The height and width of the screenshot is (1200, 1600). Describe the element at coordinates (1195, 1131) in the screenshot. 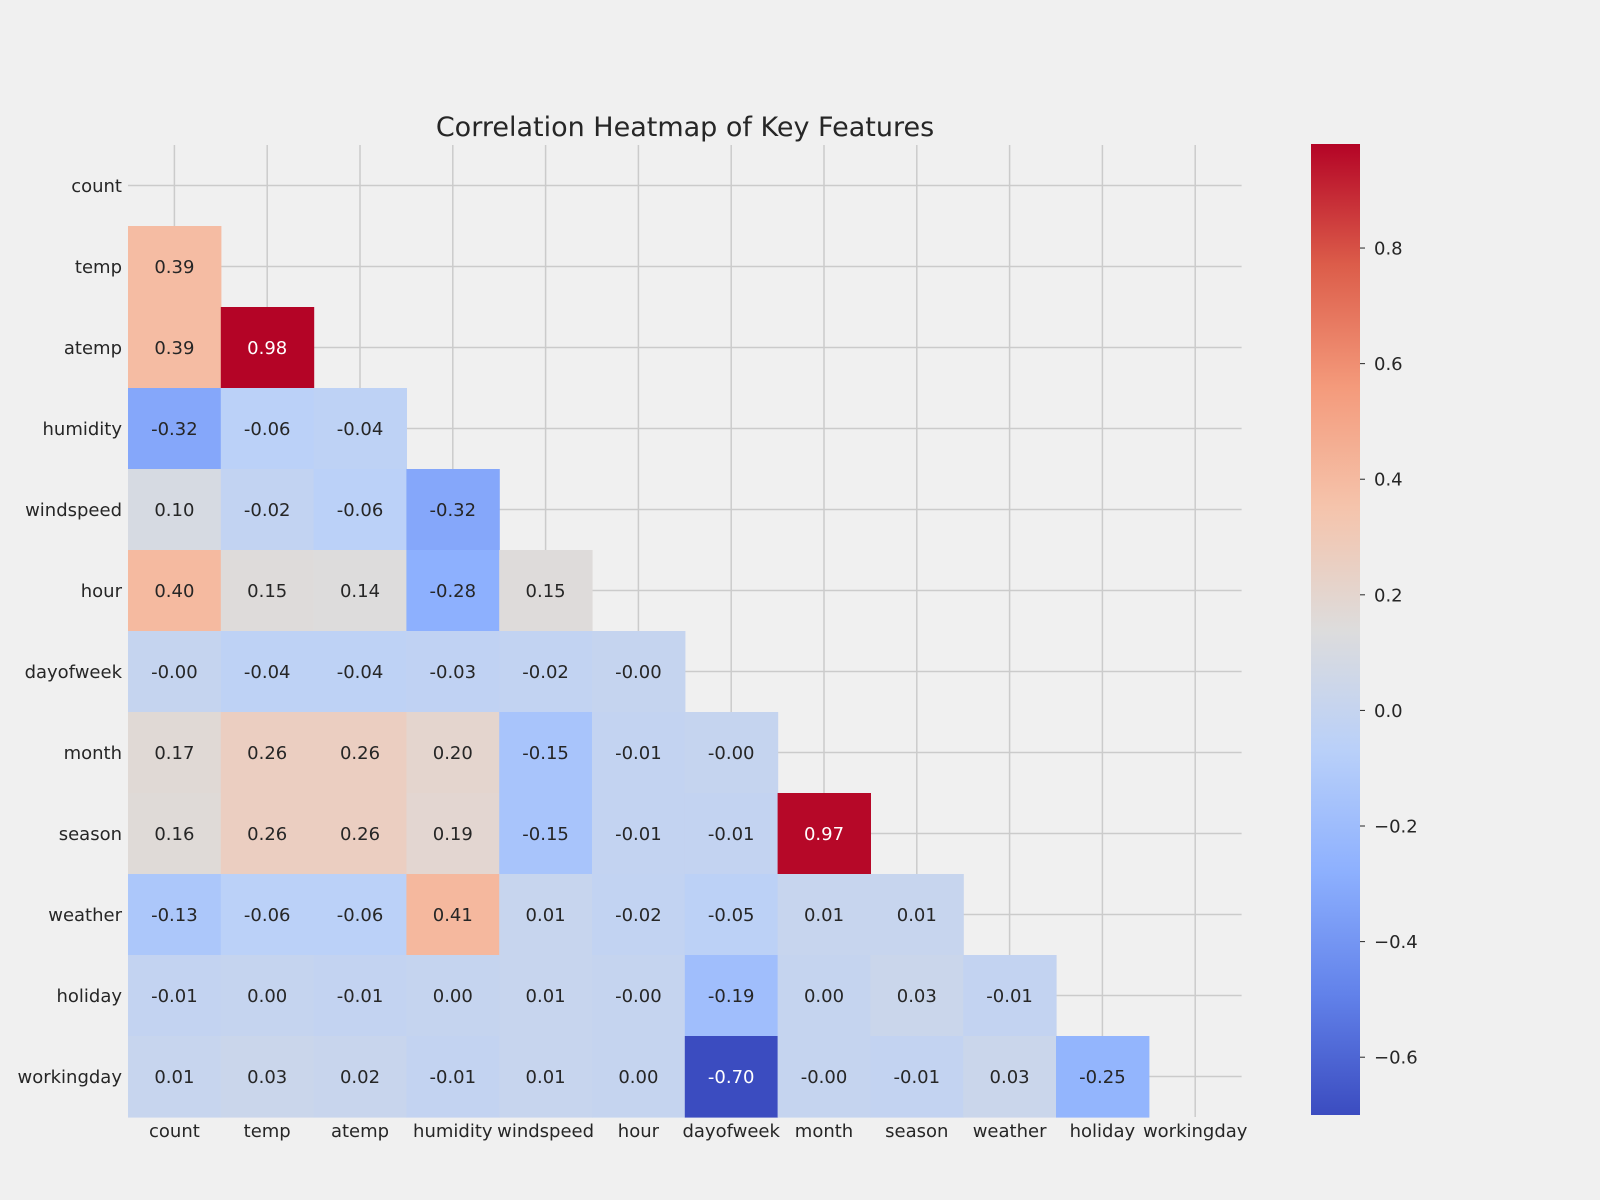

I see `x-tick-label: workingday` at that location.